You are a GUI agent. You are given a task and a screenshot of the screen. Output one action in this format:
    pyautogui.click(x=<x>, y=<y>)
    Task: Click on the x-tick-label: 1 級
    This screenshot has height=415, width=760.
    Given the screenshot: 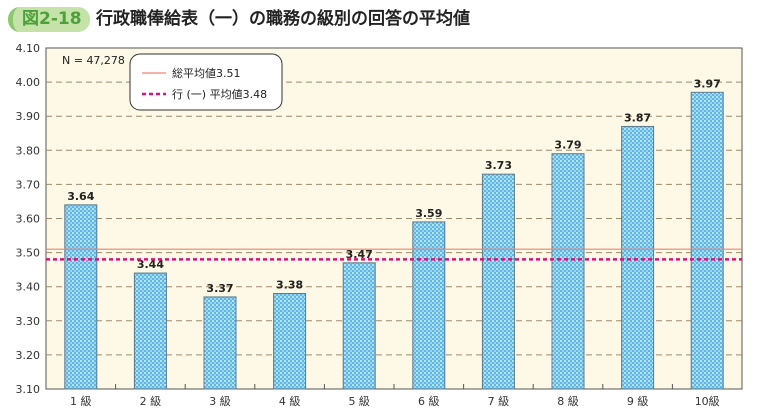 What is the action you would take?
    pyautogui.click(x=81, y=401)
    